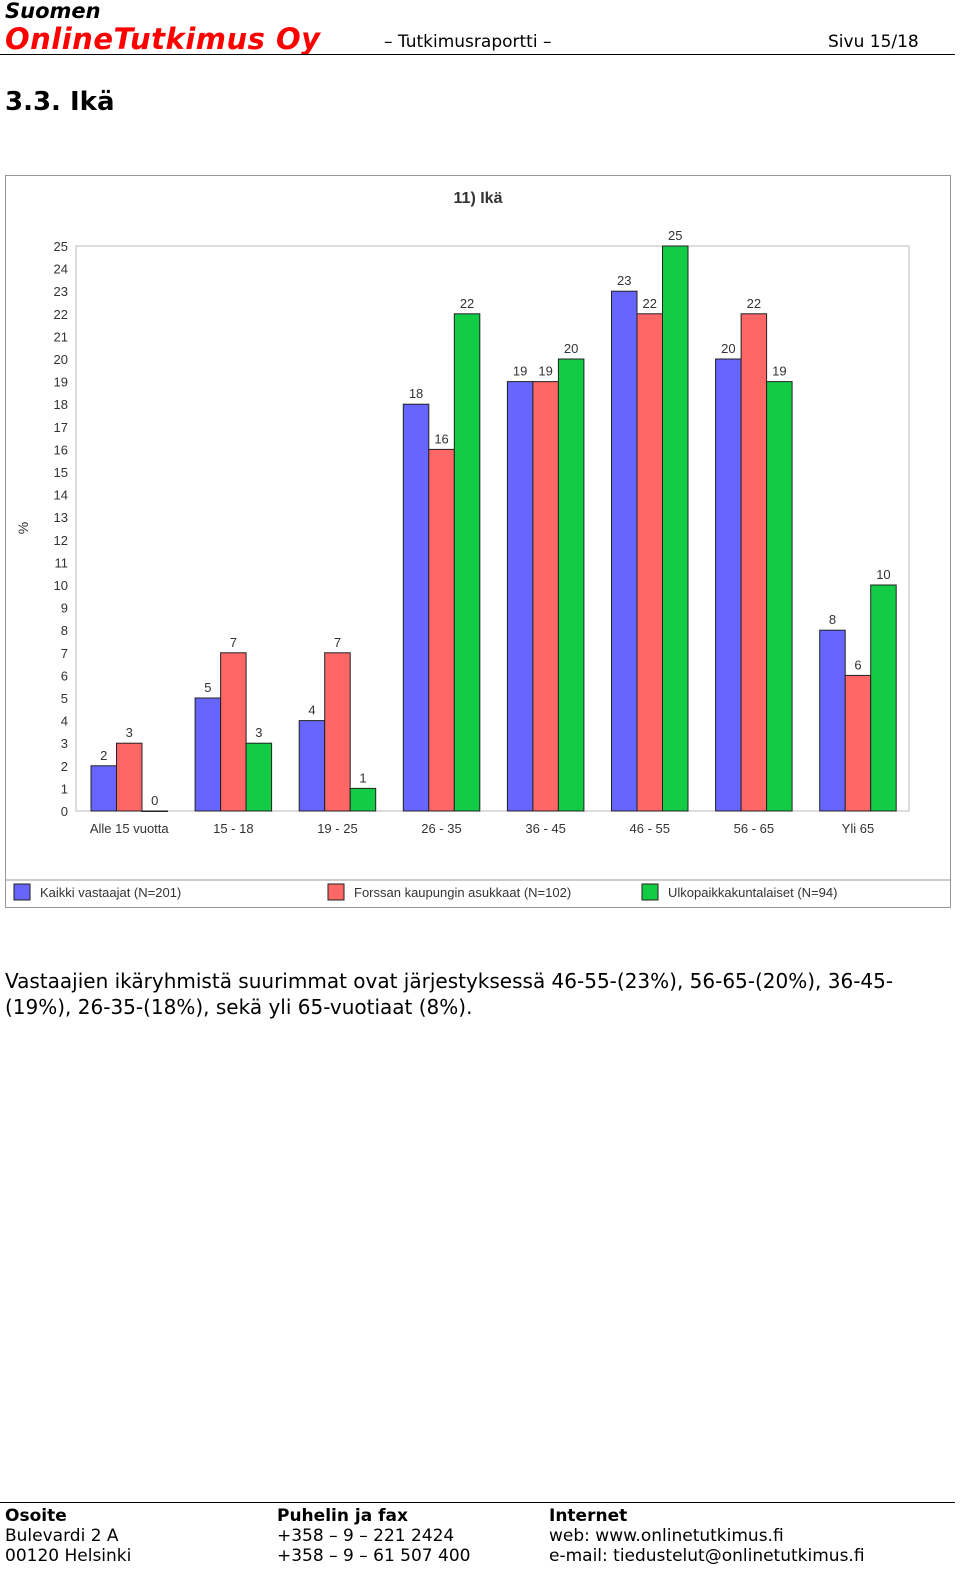  I want to click on y-tick-label: 14, so click(61, 495).